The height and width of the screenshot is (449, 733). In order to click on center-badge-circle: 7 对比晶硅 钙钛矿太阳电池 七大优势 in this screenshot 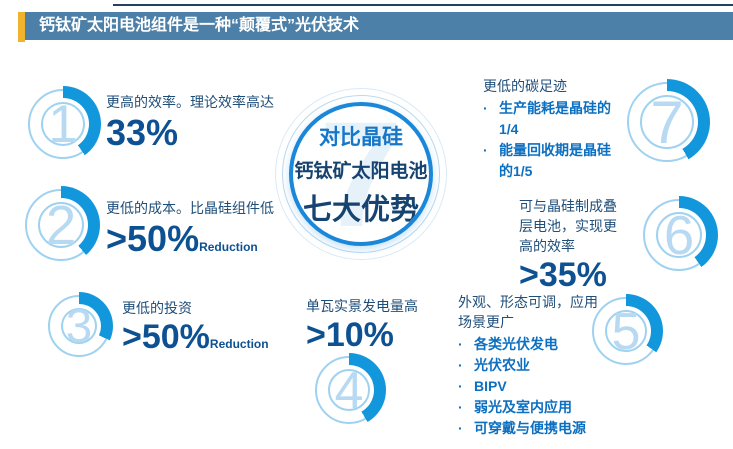, I will do `click(361, 174)`.